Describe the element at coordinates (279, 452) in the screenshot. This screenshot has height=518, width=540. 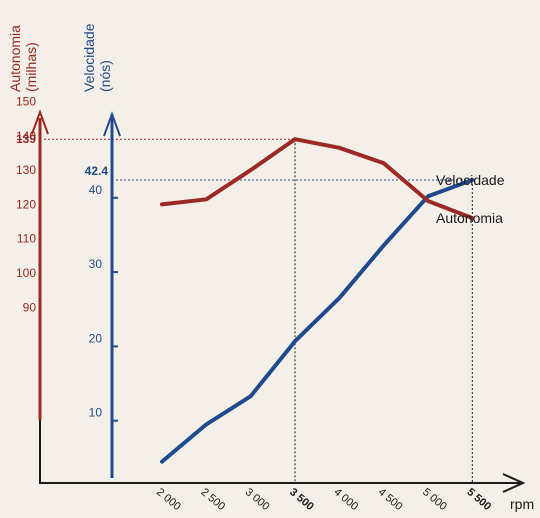
I see `x-axis-line` at that location.